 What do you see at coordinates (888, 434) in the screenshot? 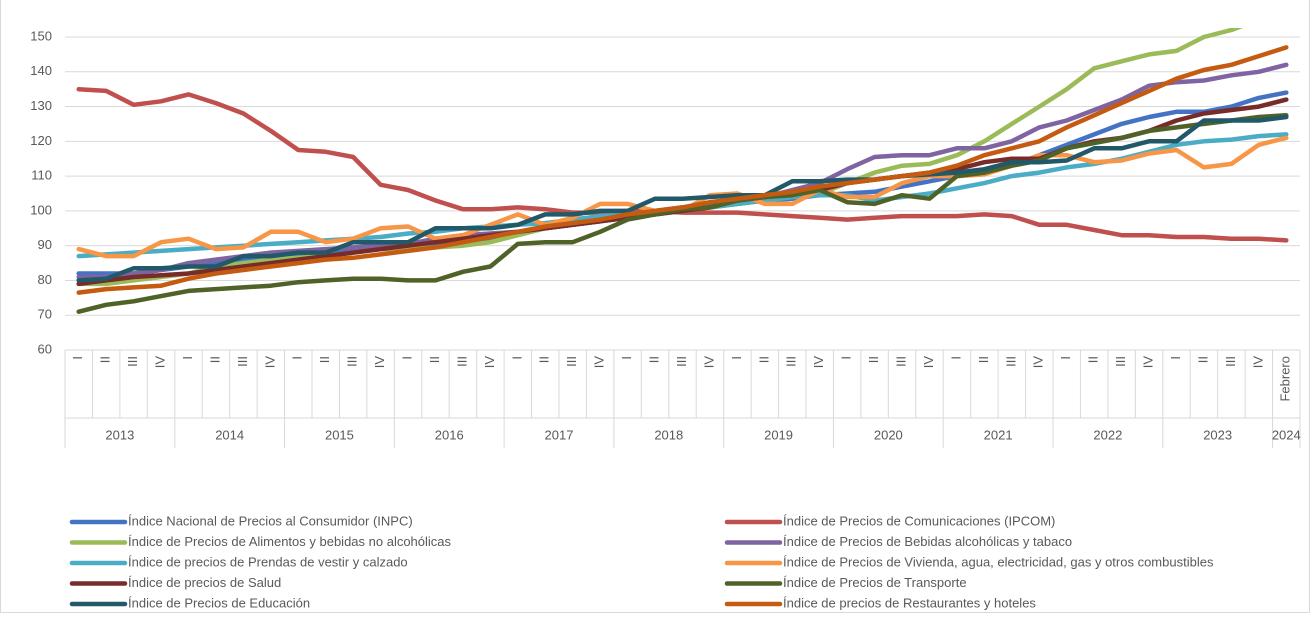
I see `x-group-label: 2020` at bounding box center [888, 434].